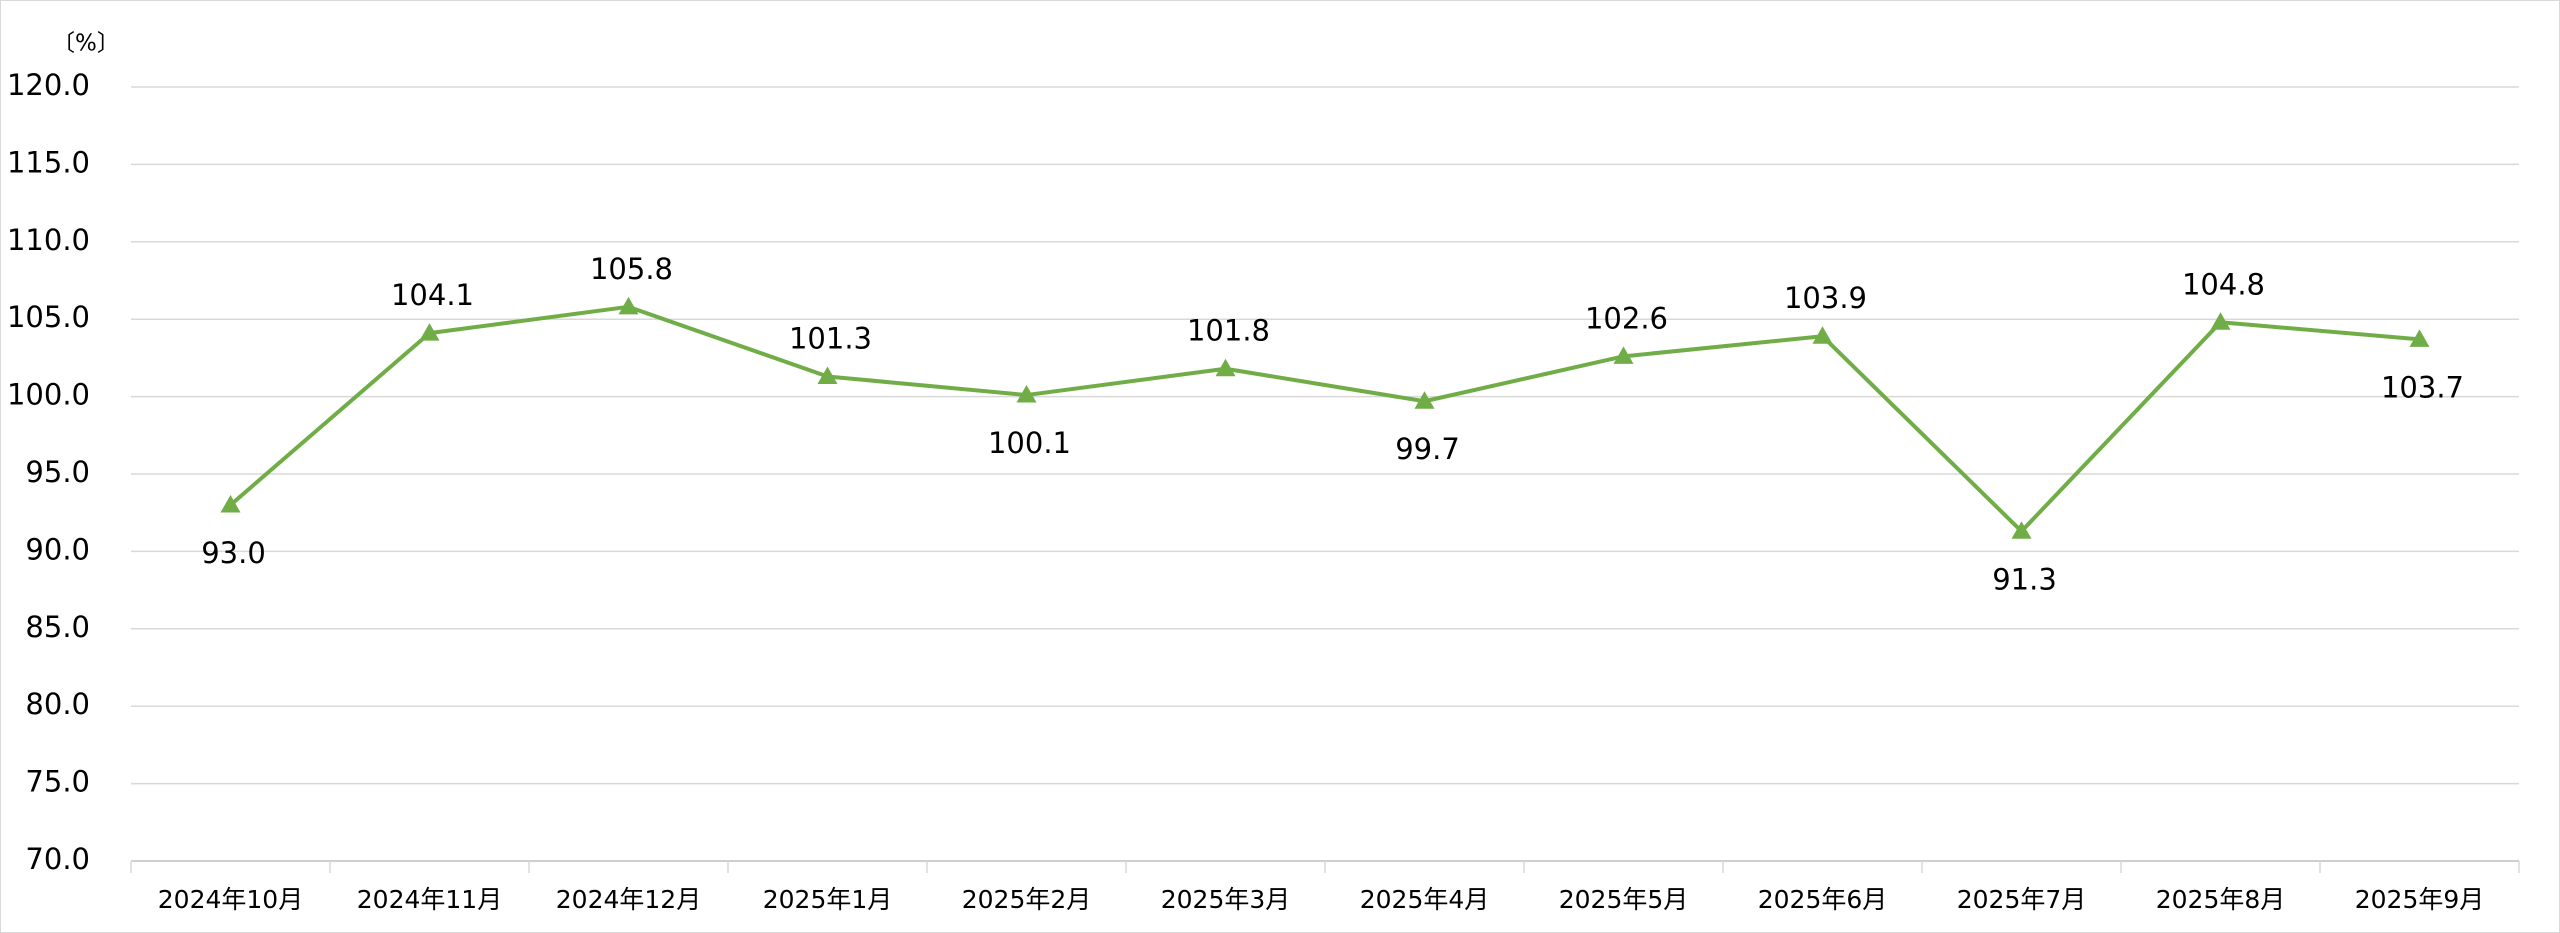 Image resolution: width=2560 pixels, height=933 pixels. Describe the element at coordinates (631, 269) in the screenshot. I see `value-label: 105.8` at that location.